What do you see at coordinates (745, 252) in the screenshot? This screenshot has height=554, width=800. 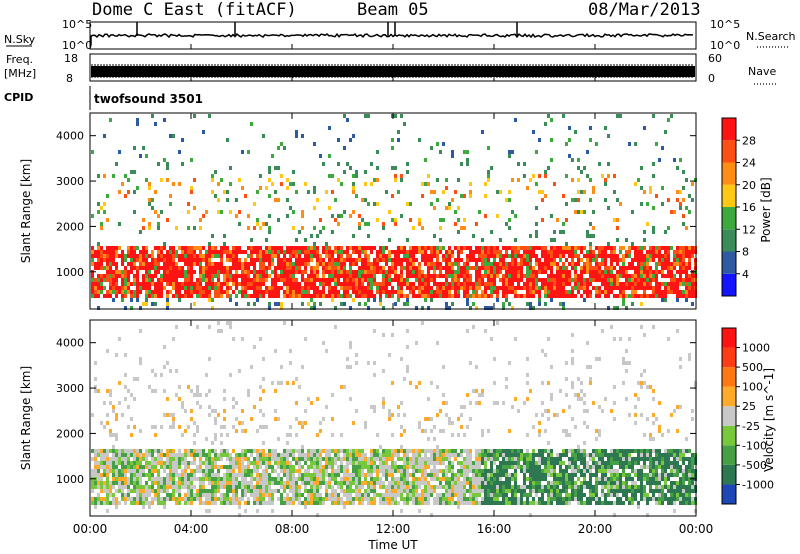 I see `colorbar-tick-label: 8` at bounding box center [745, 252].